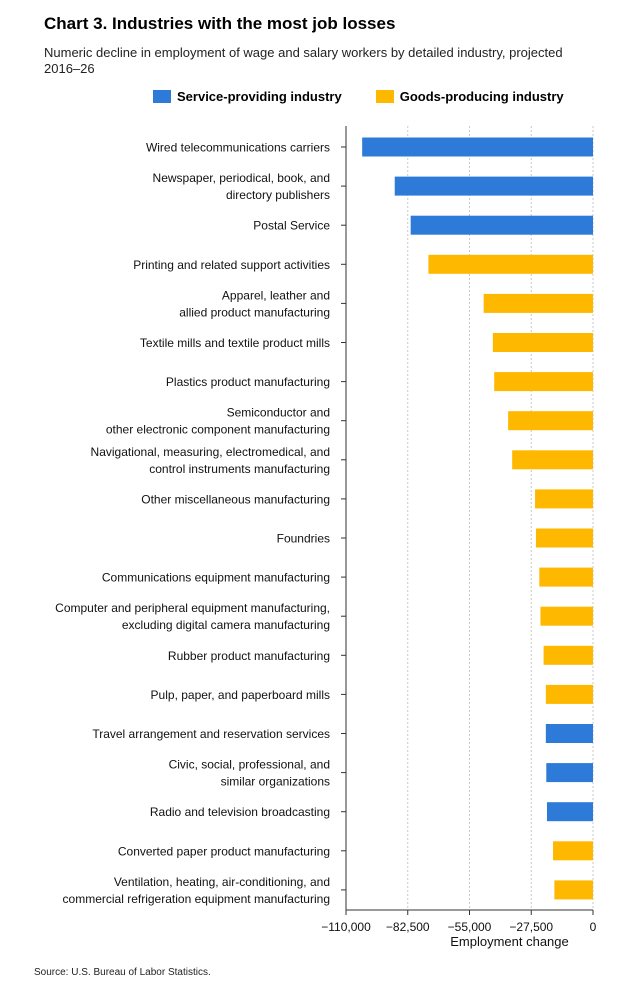 The image size is (640, 989). Describe the element at coordinates (235, 499) in the screenshot. I see `category-label-9: Other miscellaneous manufacturing` at that location.